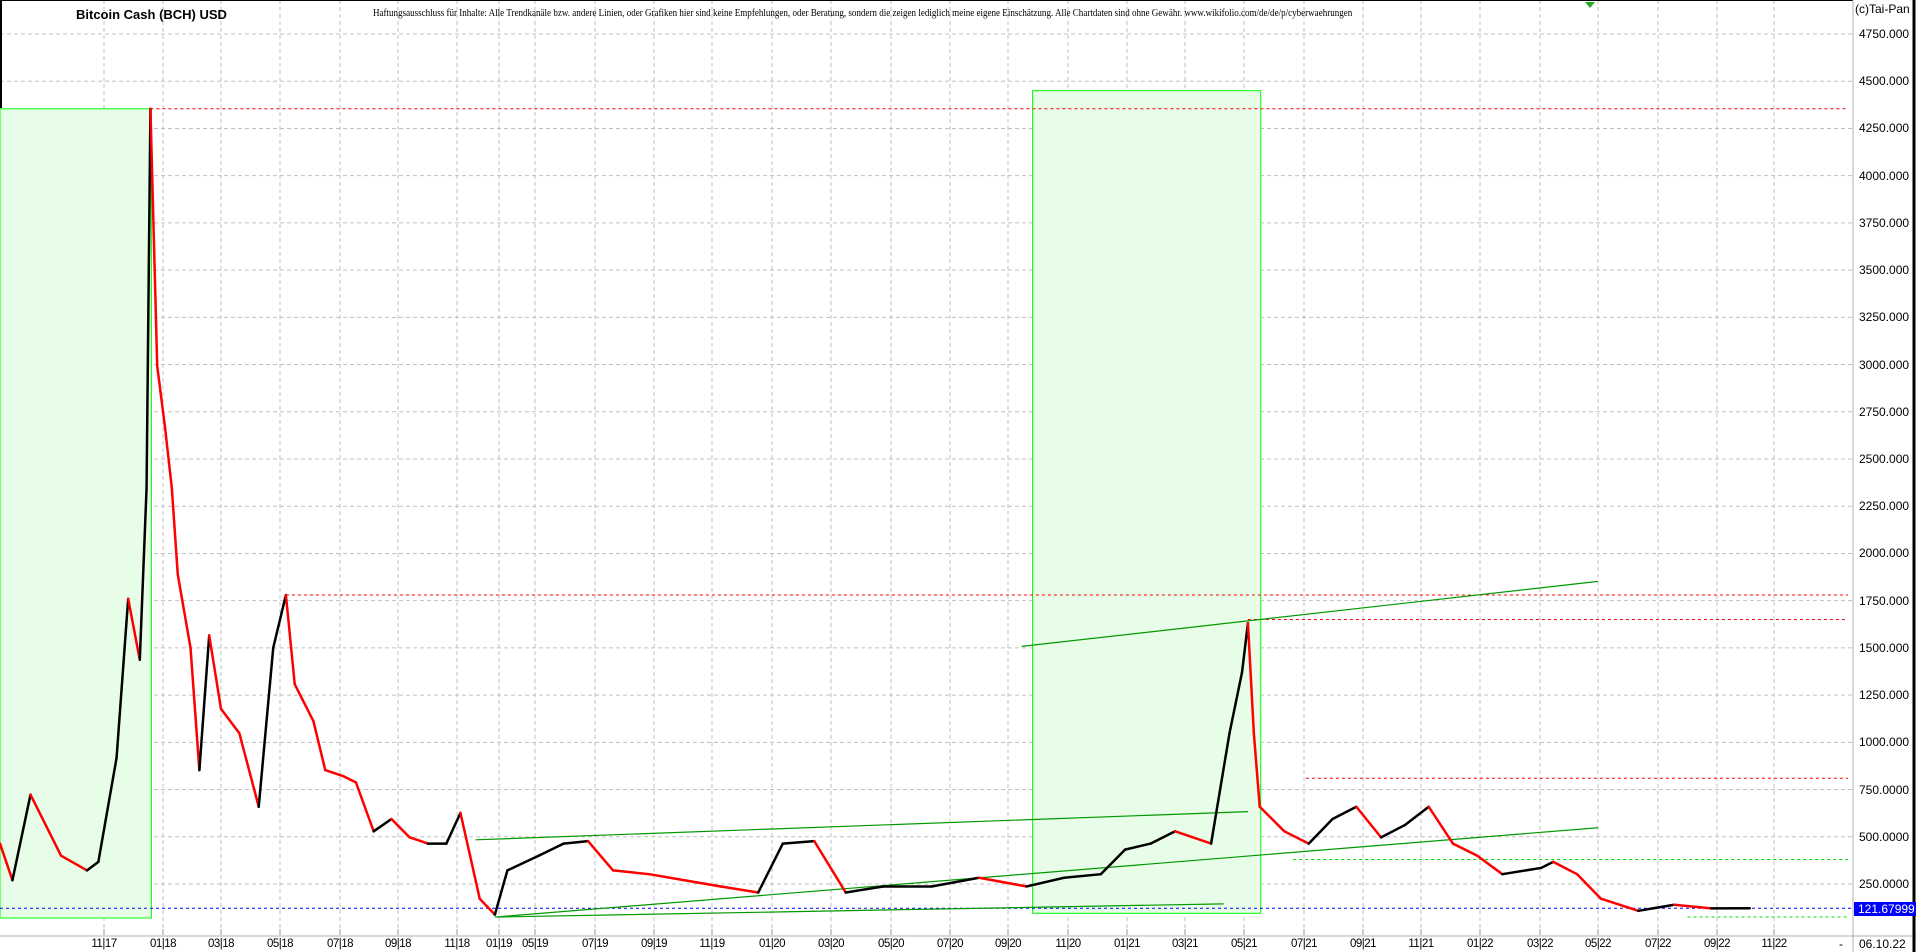 The width and height of the screenshot is (1916, 952). Describe the element at coordinates (831, 944) in the screenshot. I see `x-tick-label: 03|20` at that location.